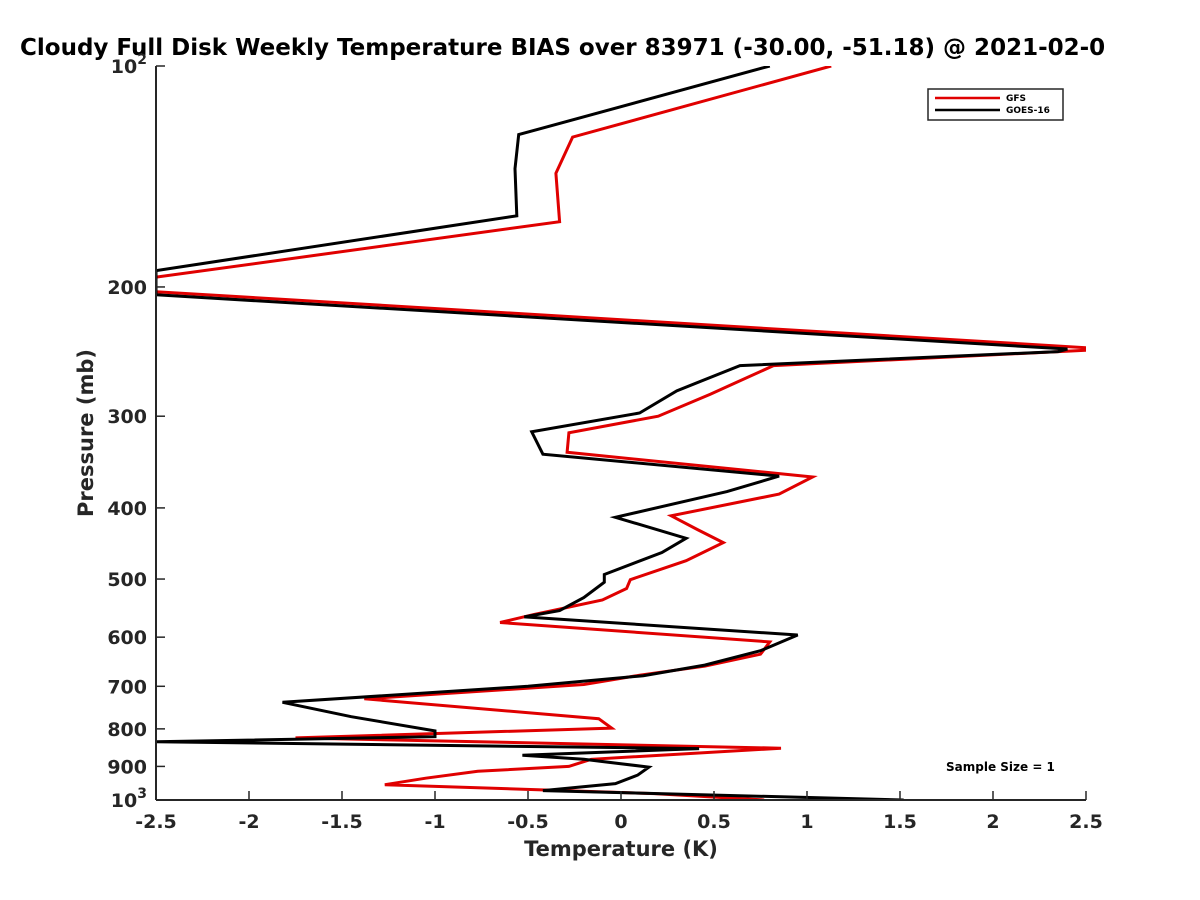 The width and height of the screenshot is (1200, 900). What do you see at coordinates (127, 638) in the screenshot?
I see `y-tick-label: 600` at bounding box center [127, 638].